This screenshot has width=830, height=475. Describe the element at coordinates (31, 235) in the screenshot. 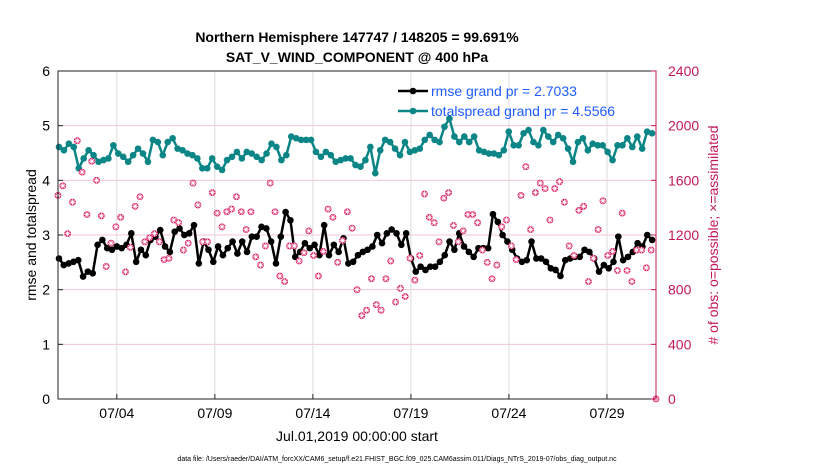

I see `y-axis-label: rmse and totalspread` at that location.